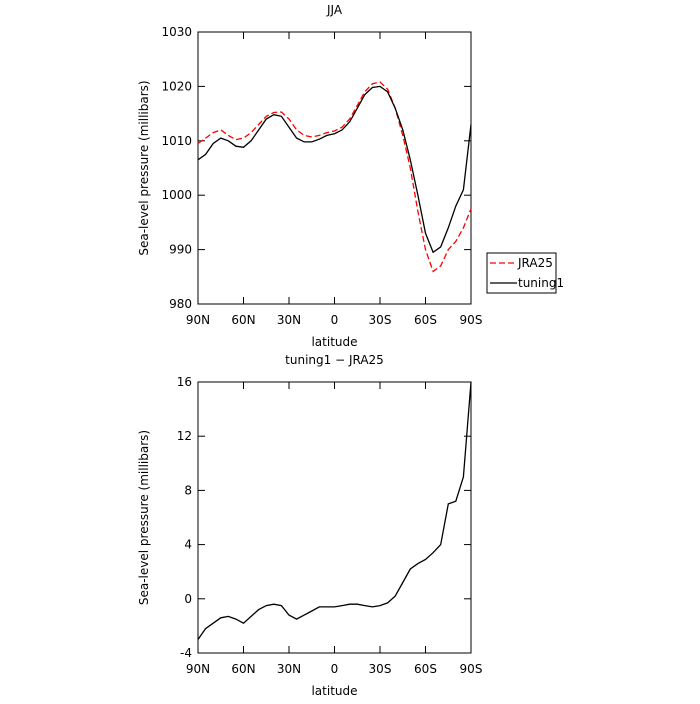 This screenshot has height=704, width=700. Describe the element at coordinates (176, 141) in the screenshot. I see `y-tick-label: 1010` at that location.